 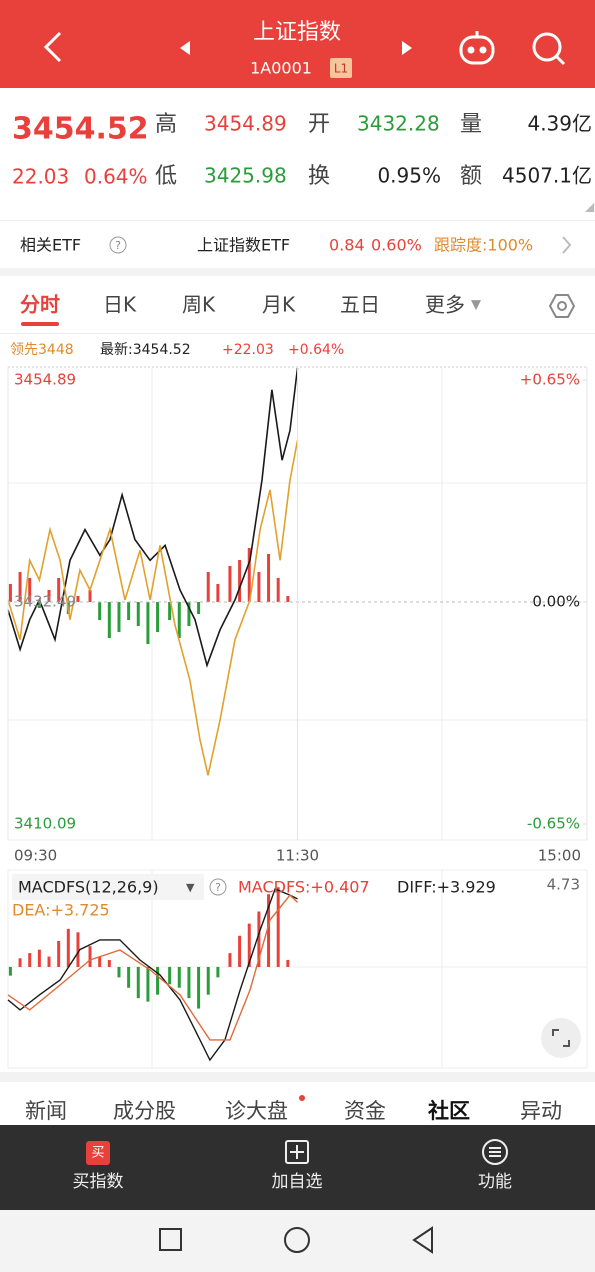 I want to click on buy-icon-text: 买, so click(x=97, y=1153).